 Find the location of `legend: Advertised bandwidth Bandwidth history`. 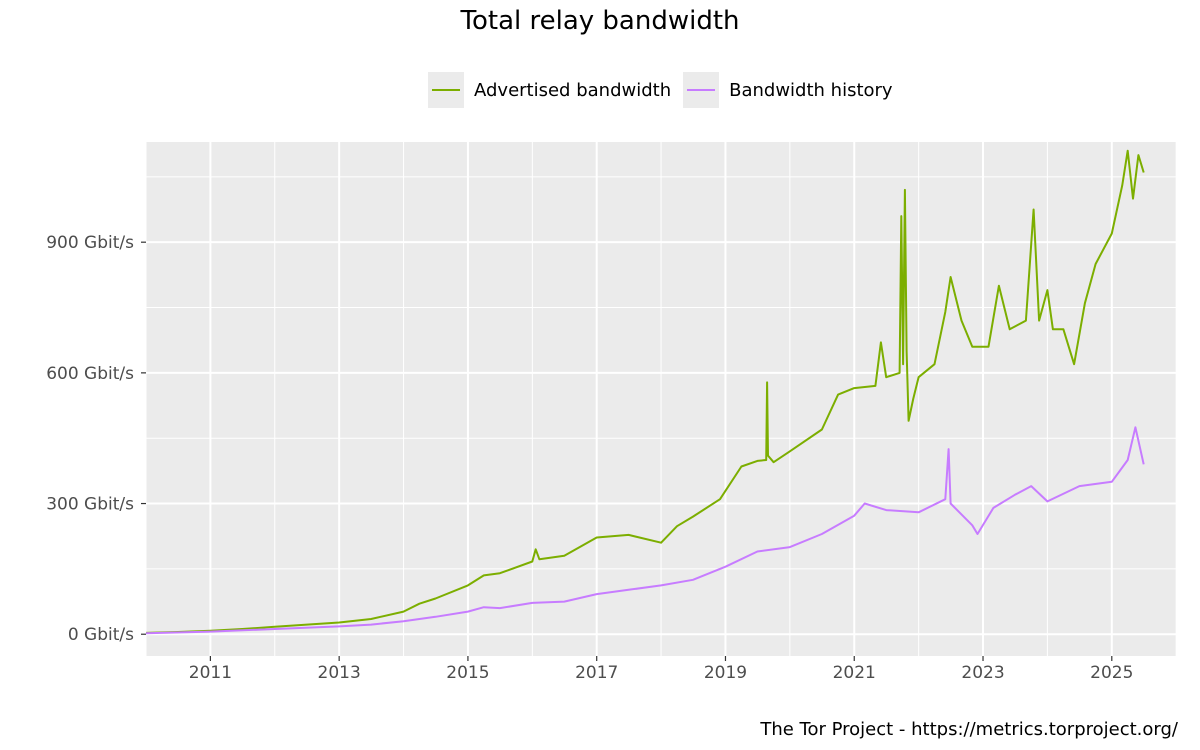

legend: Advertised bandwidth Bandwidth history is located at coordinates (666, 90).